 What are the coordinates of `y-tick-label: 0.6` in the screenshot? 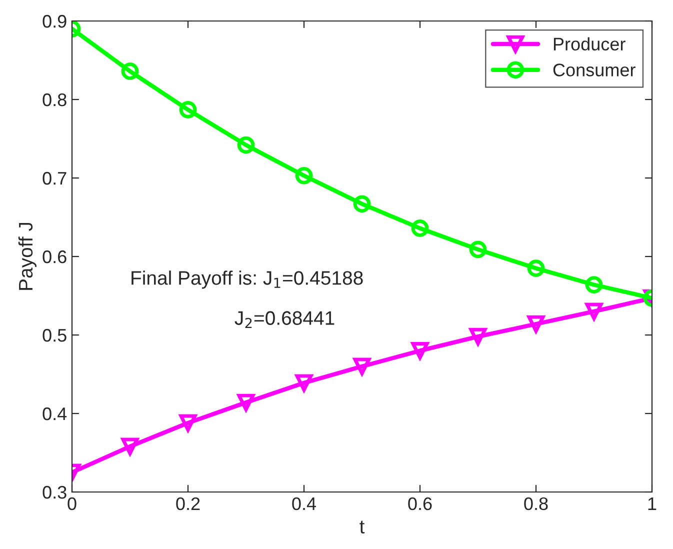 It's located at (54, 257).